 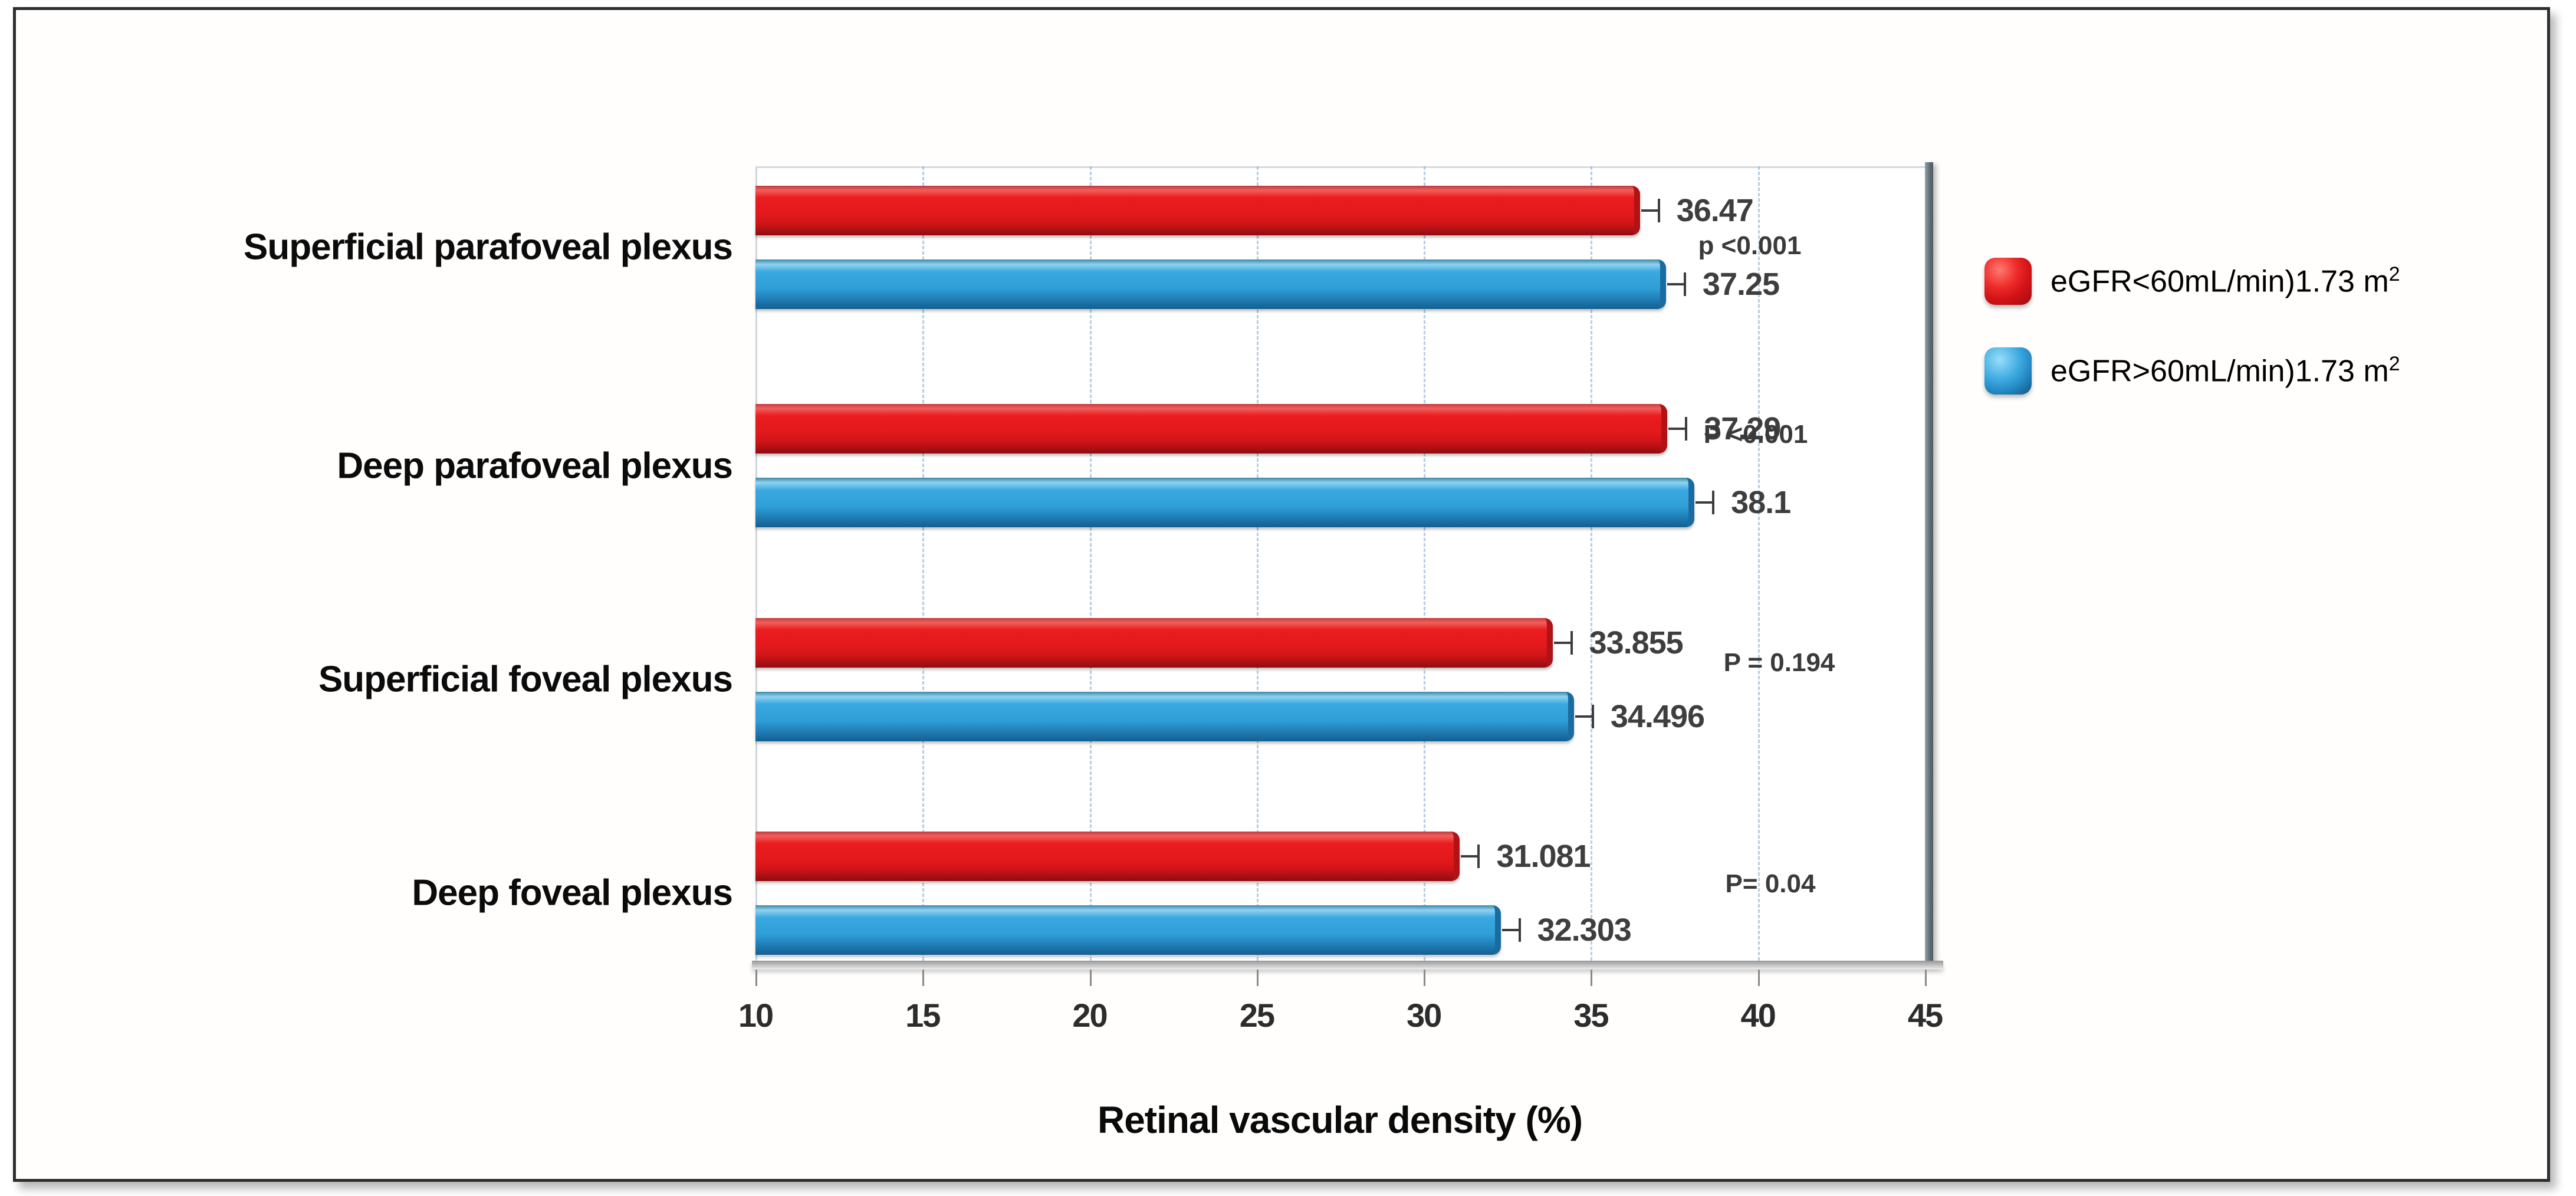 I want to click on legend-label: eGFR>60mL/min)1.73 m2, so click(x=2225, y=371).